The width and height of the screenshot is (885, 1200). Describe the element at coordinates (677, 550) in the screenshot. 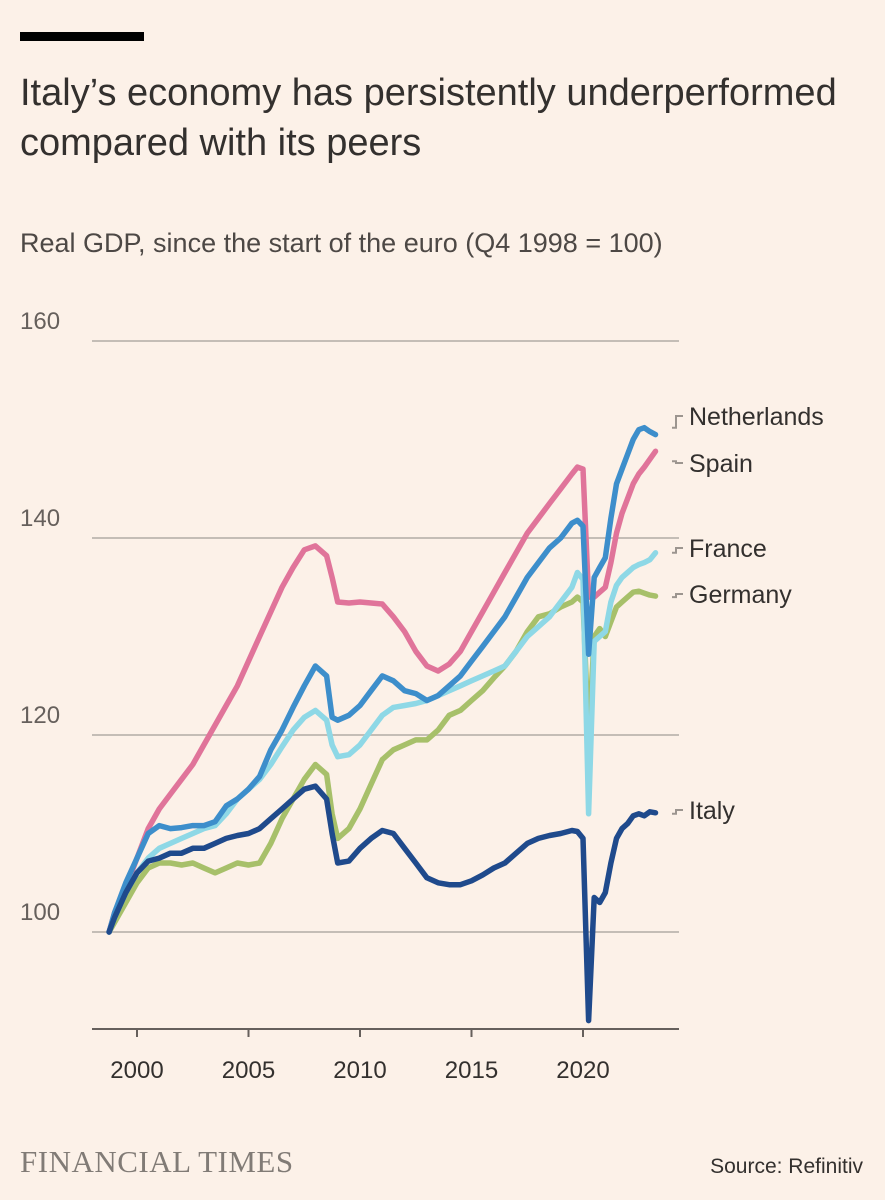

I see `label-connector-france` at that location.